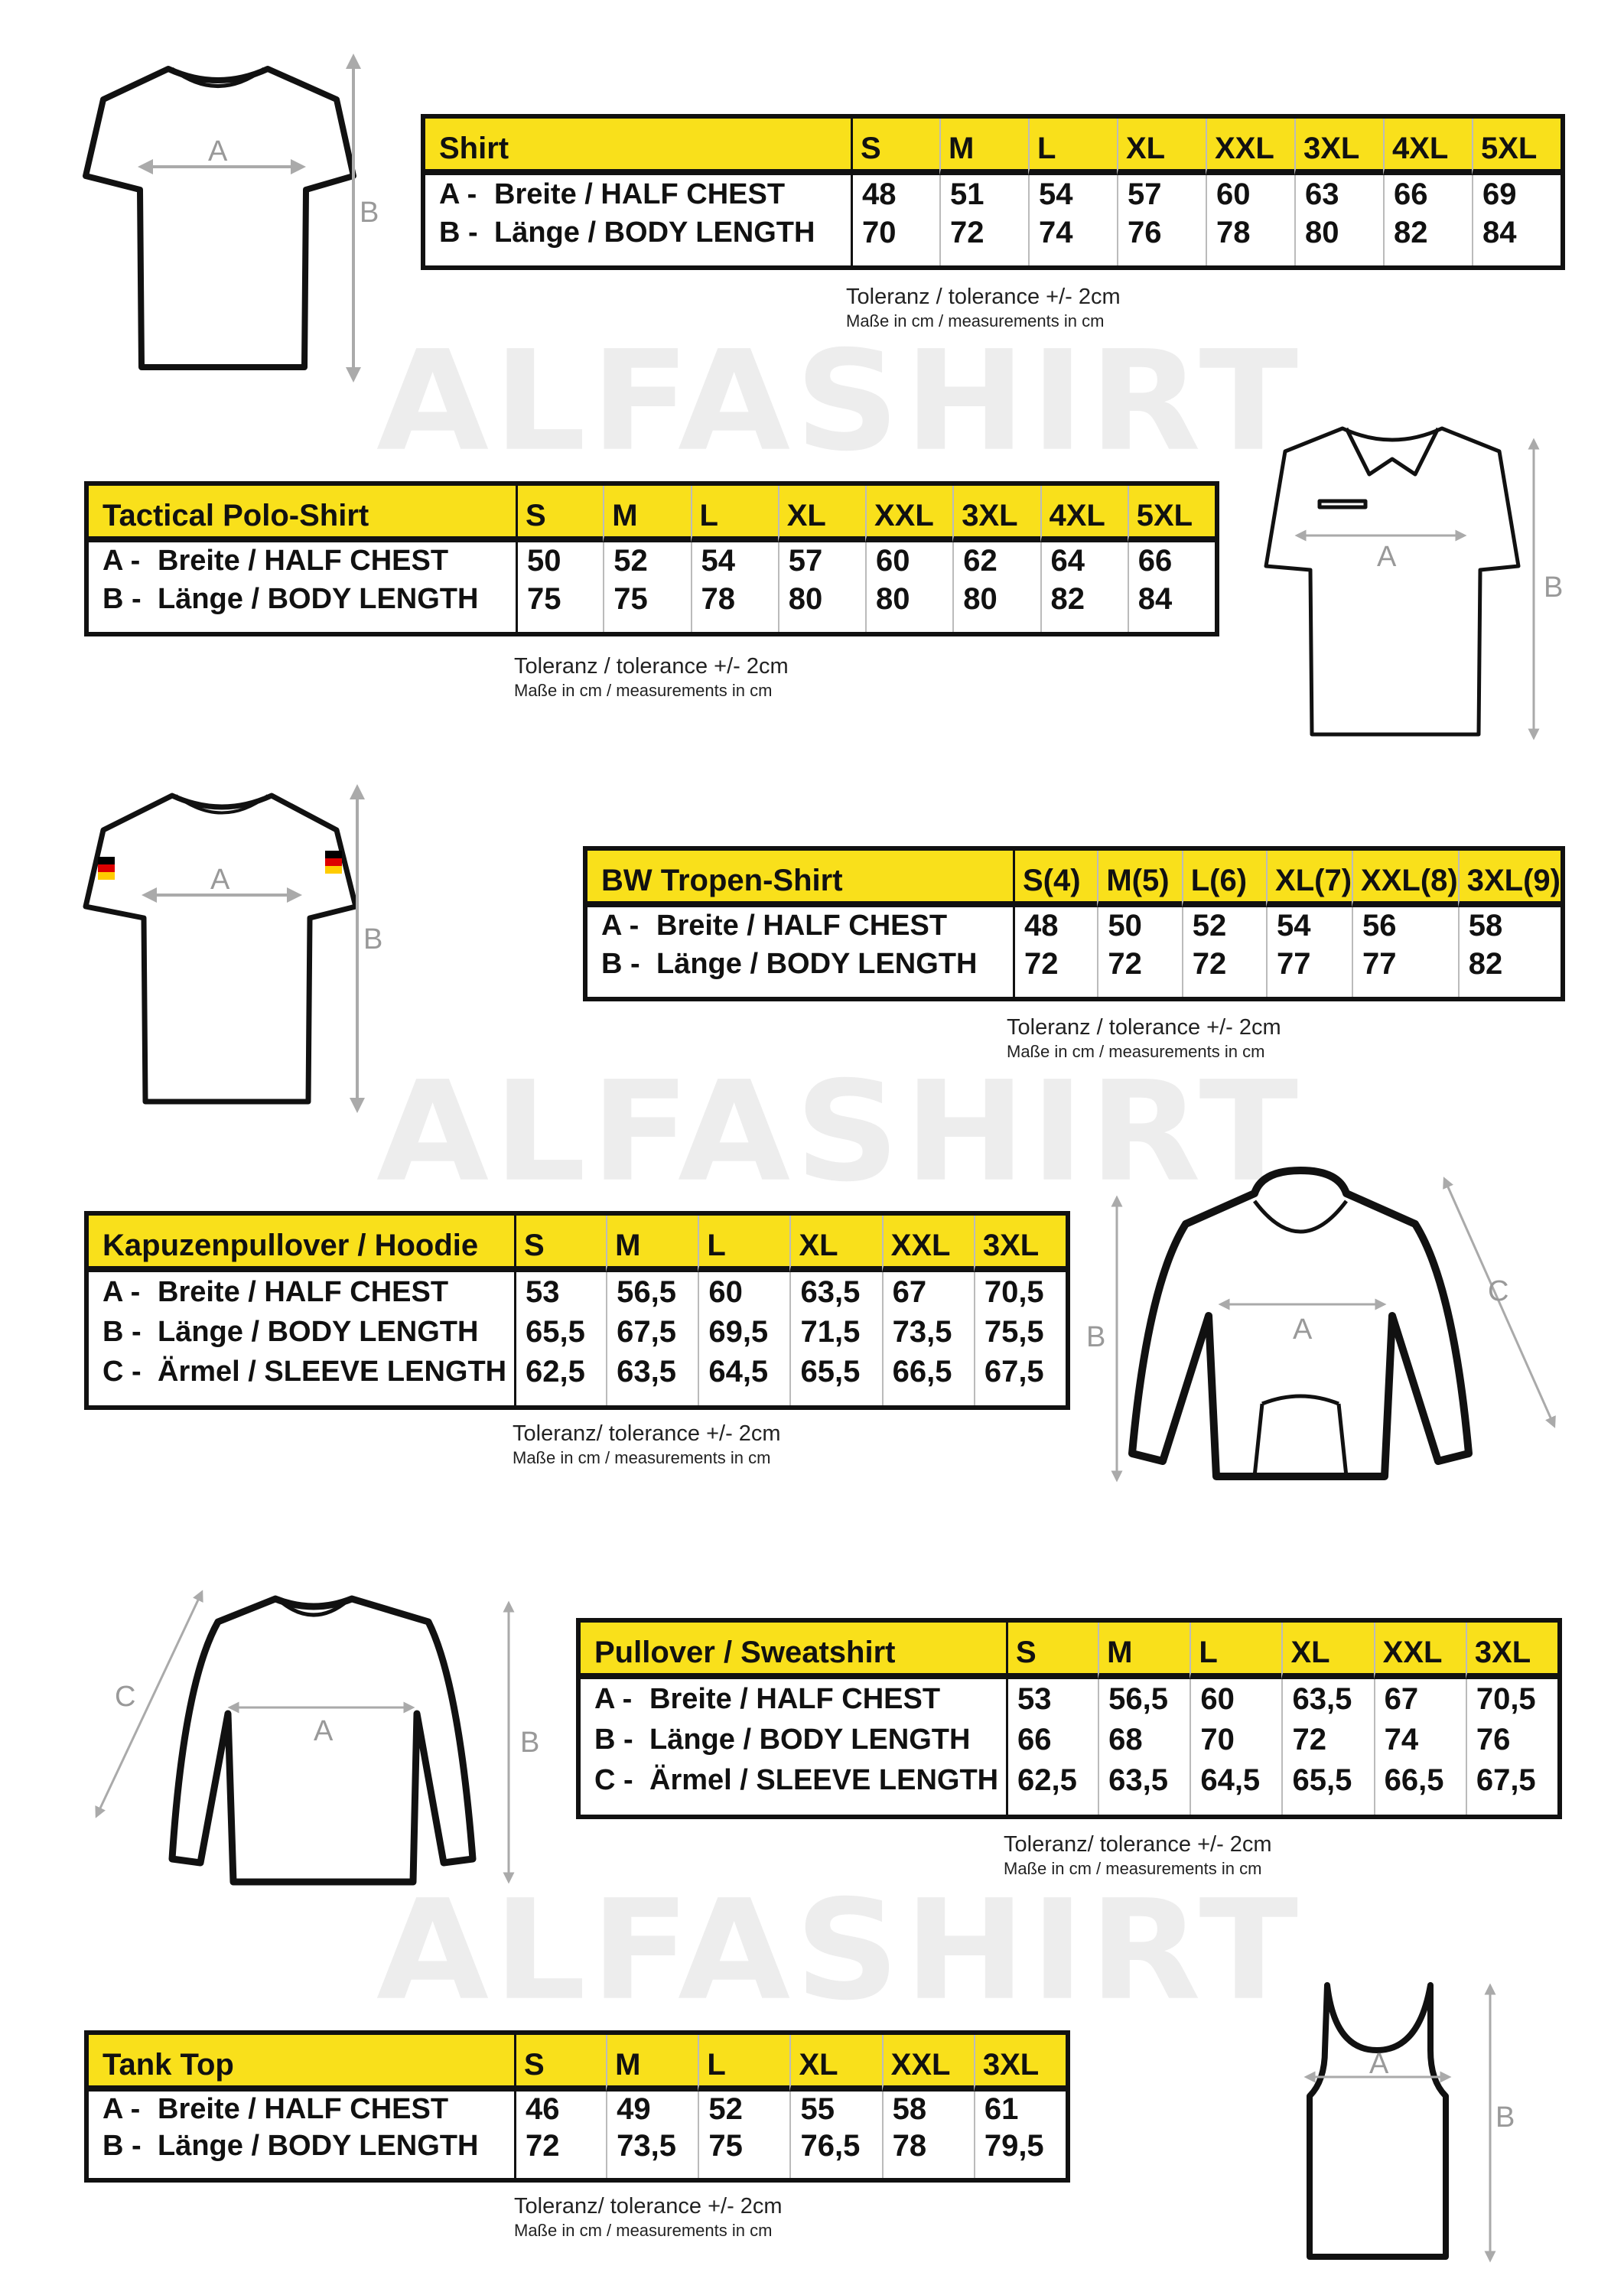 The width and height of the screenshot is (1624, 2295). What do you see at coordinates (122, 1291) in the screenshot?
I see `measurement-key: A -` at bounding box center [122, 1291].